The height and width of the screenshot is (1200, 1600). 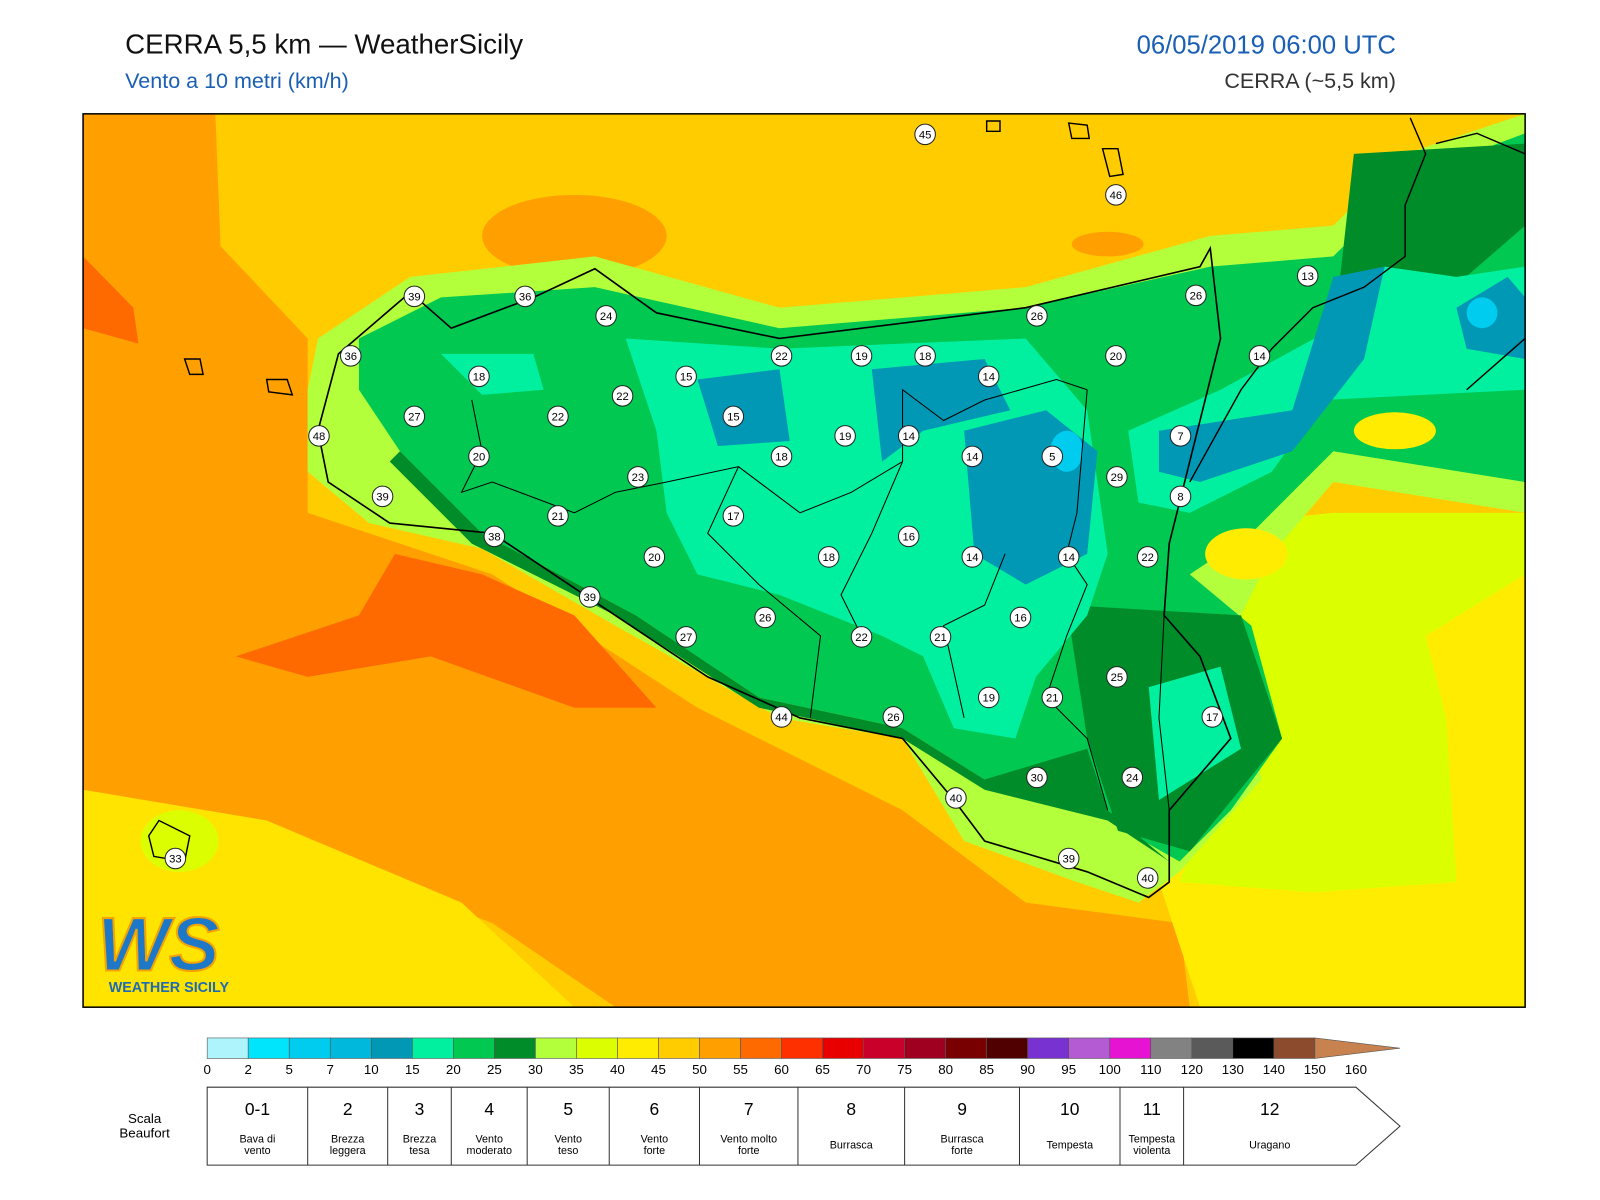 What do you see at coordinates (576, 1069) in the screenshot?
I see `colorbar-tick-label: 35` at bounding box center [576, 1069].